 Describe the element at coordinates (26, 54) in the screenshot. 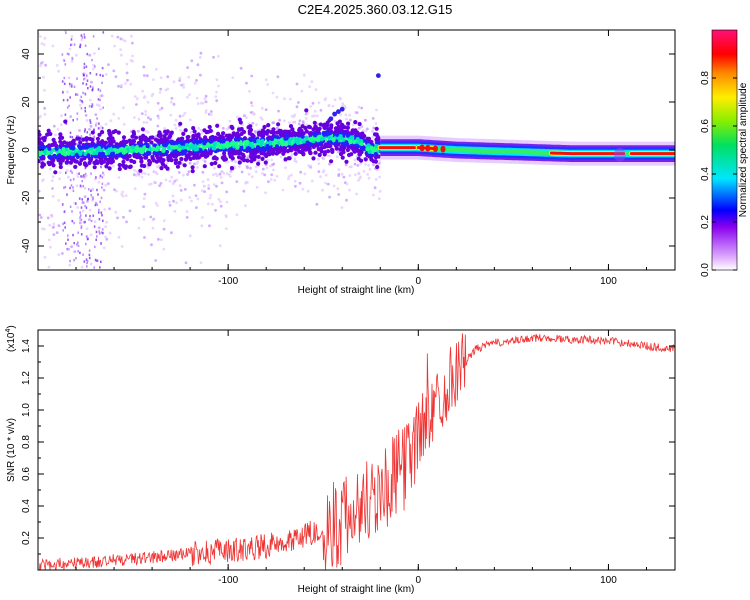

I see `top-ytick-label: 40` at that location.